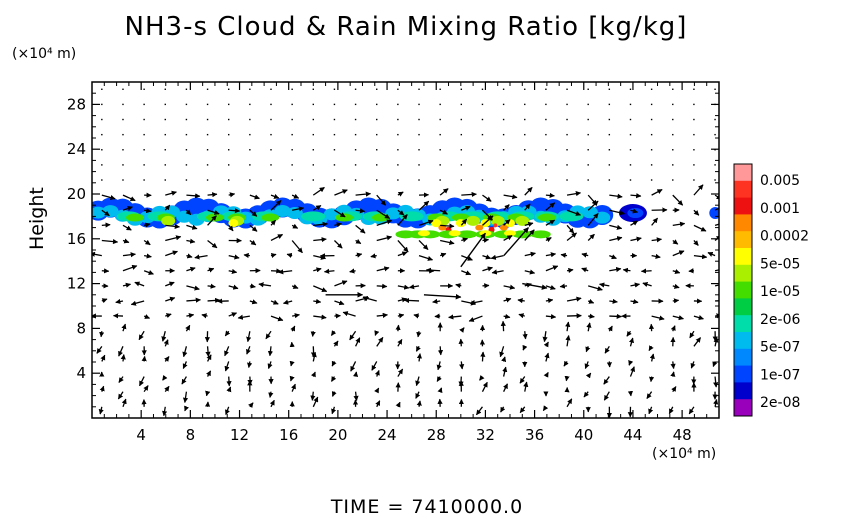 This screenshot has width=854, height=519. Describe the element at coordinates (682, 435) in the screenshot. I see `x-tick-label: 48` at that location.